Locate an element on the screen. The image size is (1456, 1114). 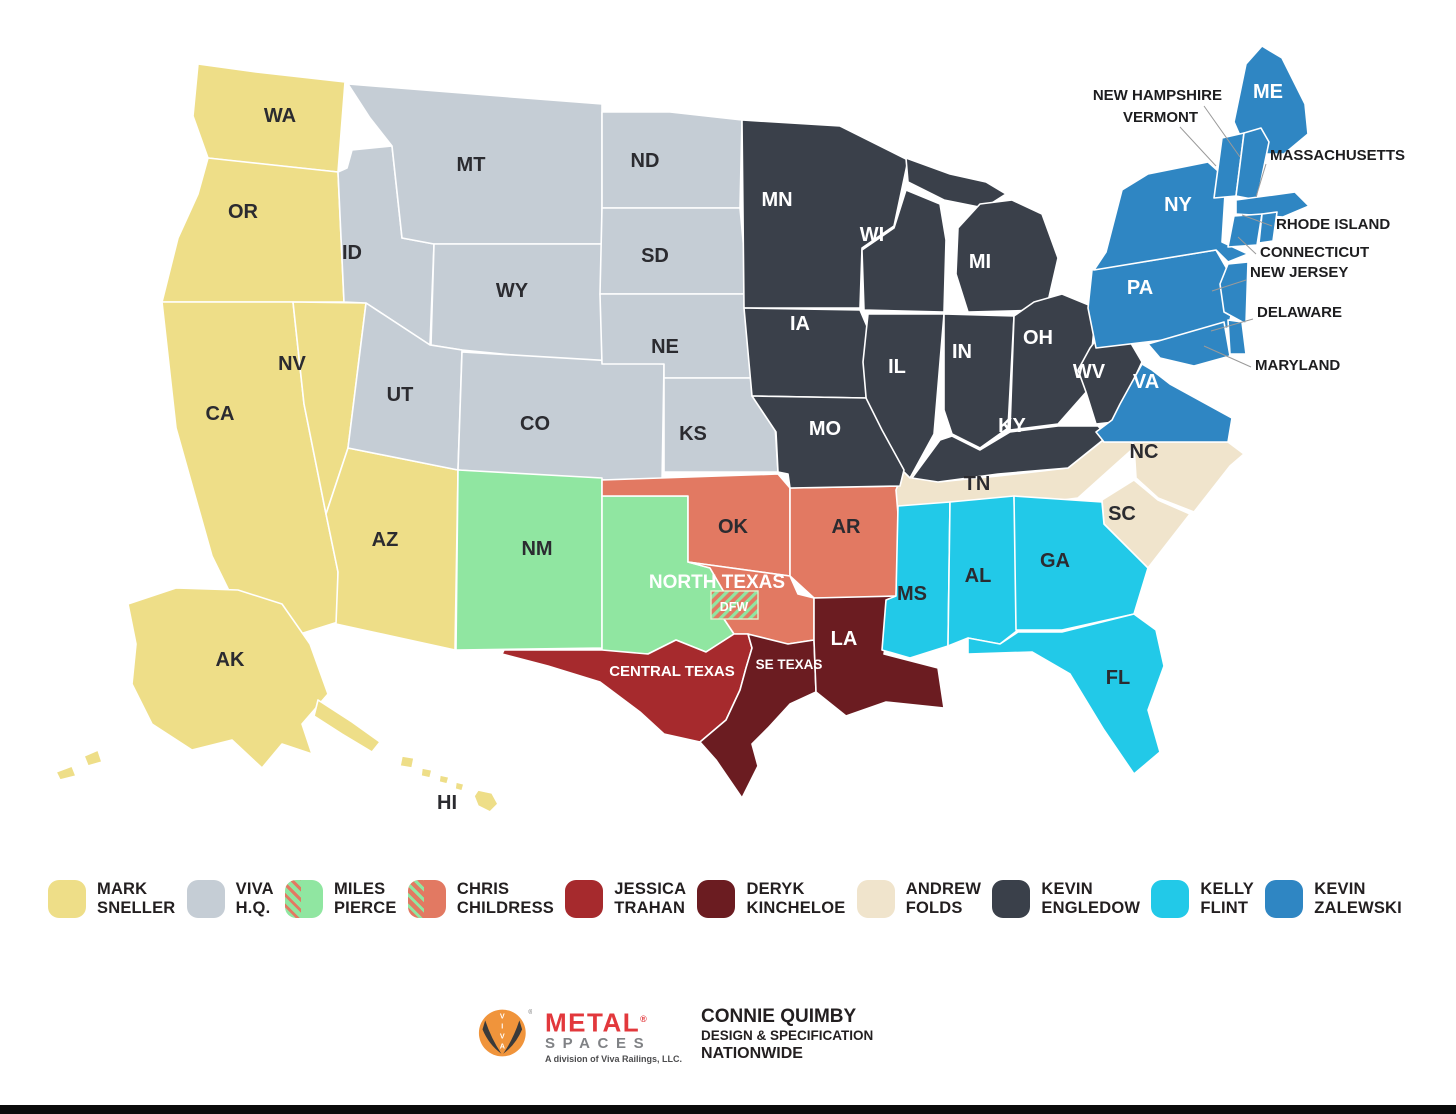
state-RI is located at coordinates (1268, 227).